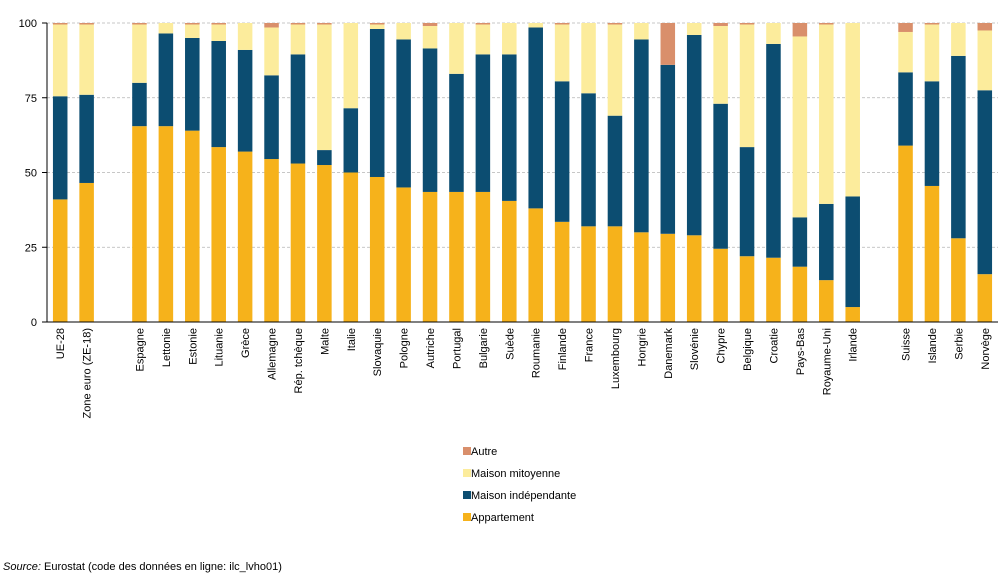 Image resolution: width=1005 pixels, height=577 pixels. I want to click on x-tick-label: Slovénie, so click(695, 349).